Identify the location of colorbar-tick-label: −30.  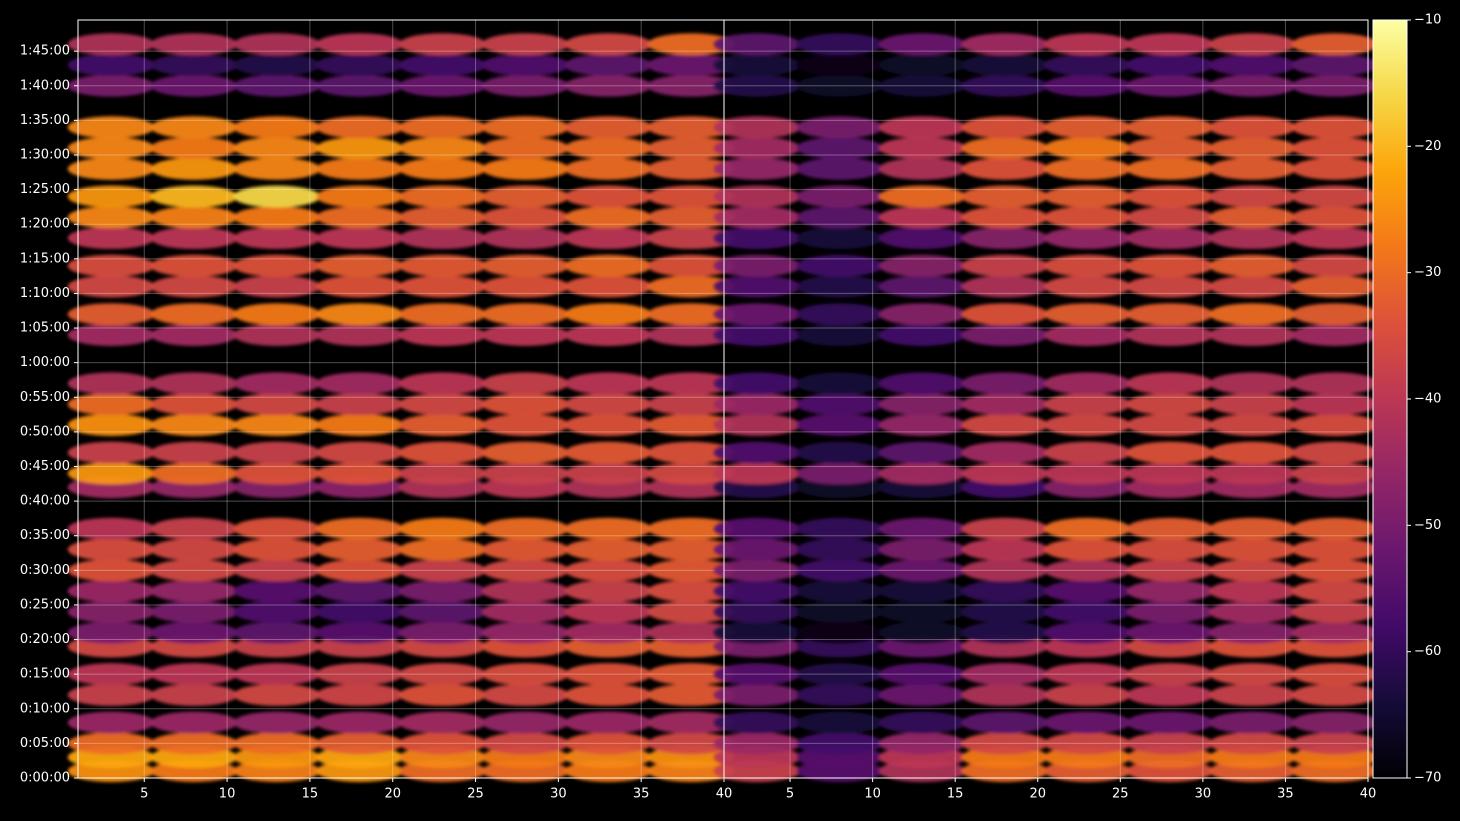
(1427, 272).